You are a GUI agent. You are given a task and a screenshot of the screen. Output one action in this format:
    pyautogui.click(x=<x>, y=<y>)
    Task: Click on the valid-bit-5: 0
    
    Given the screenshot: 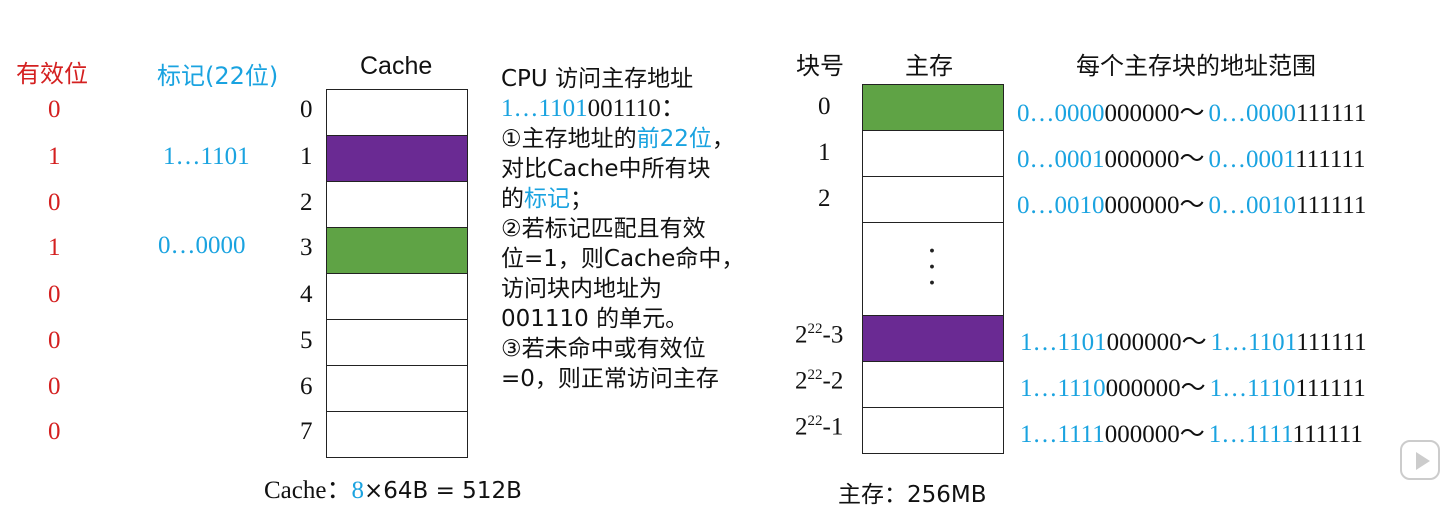 What is the action you would take?
    pyautogui.click(x=54, y=340)
    